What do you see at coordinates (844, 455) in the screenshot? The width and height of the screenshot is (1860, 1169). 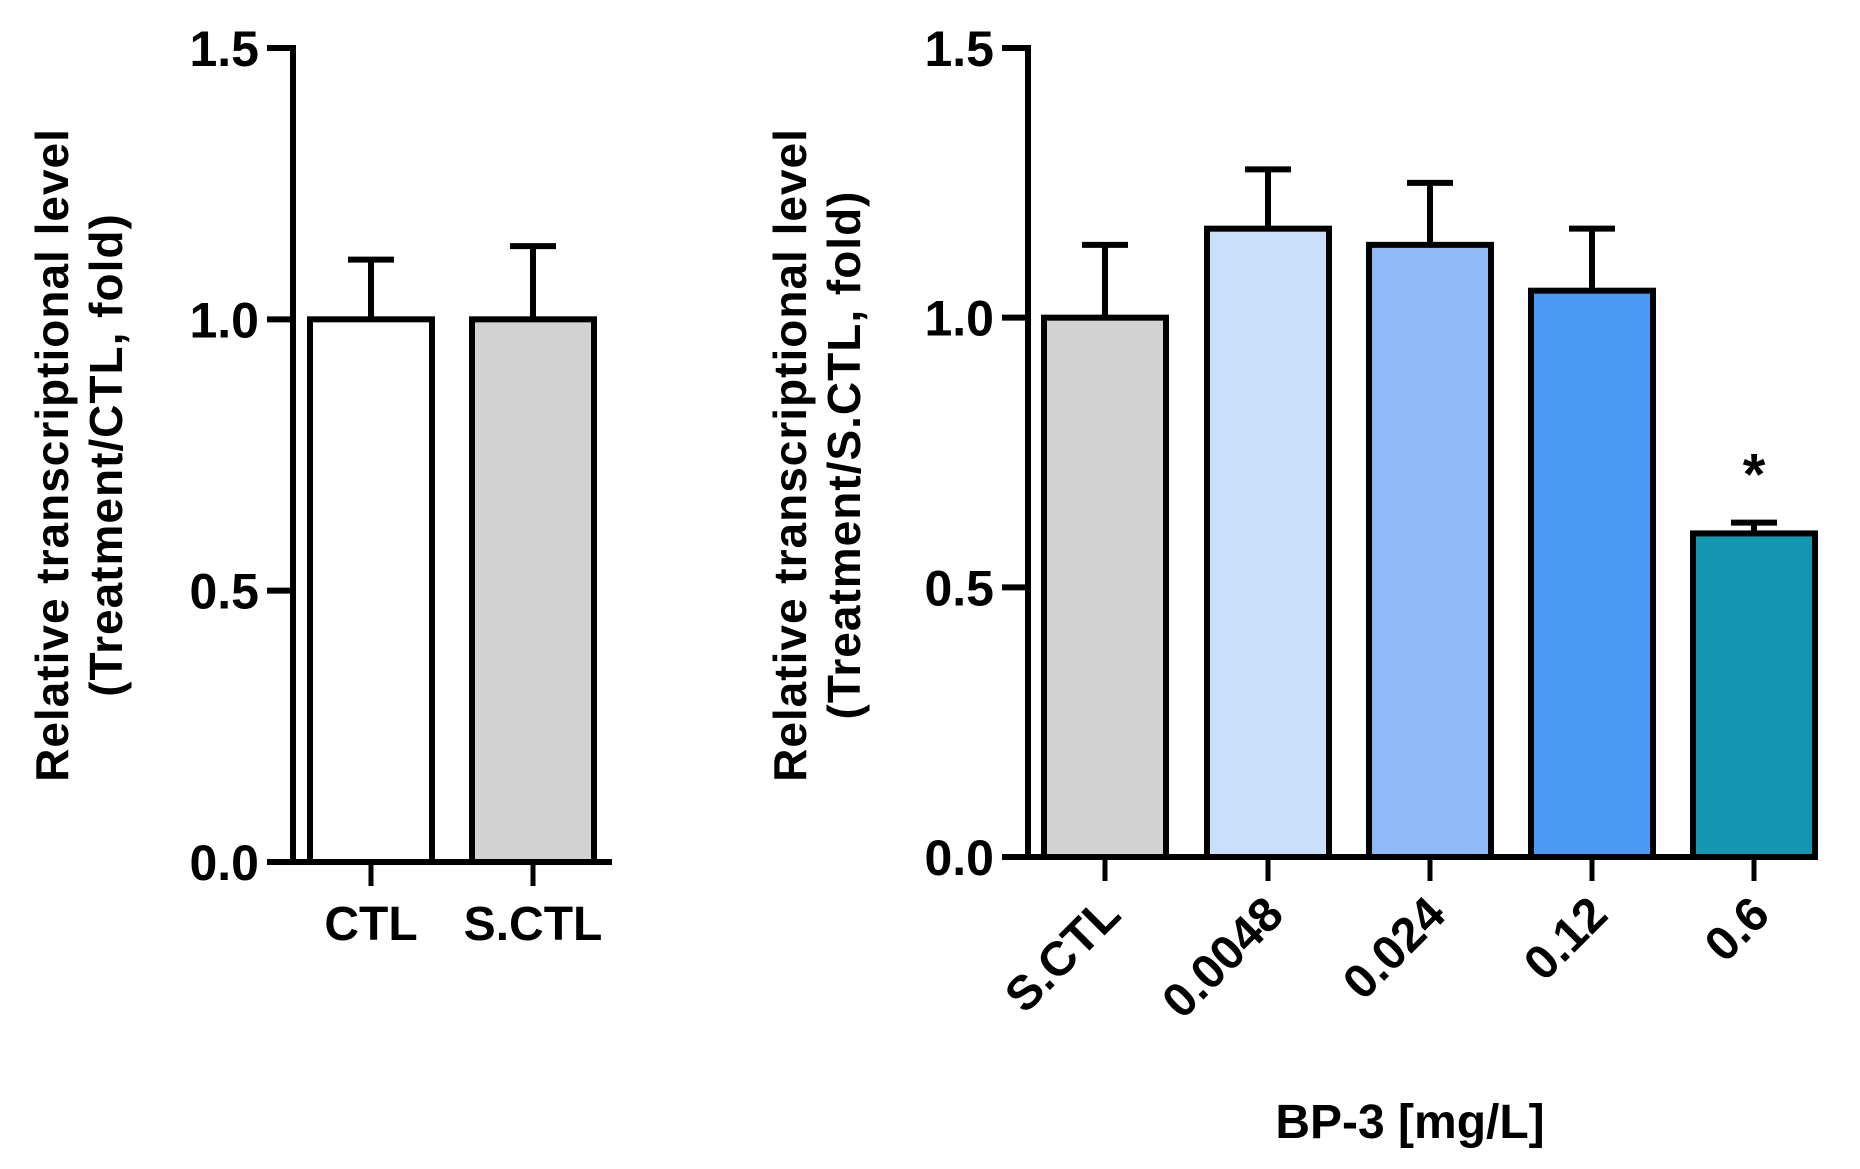 I see `y-axis-label-line2: (Treatment/S.CTL, fold)` at bounding box center [844, 455].